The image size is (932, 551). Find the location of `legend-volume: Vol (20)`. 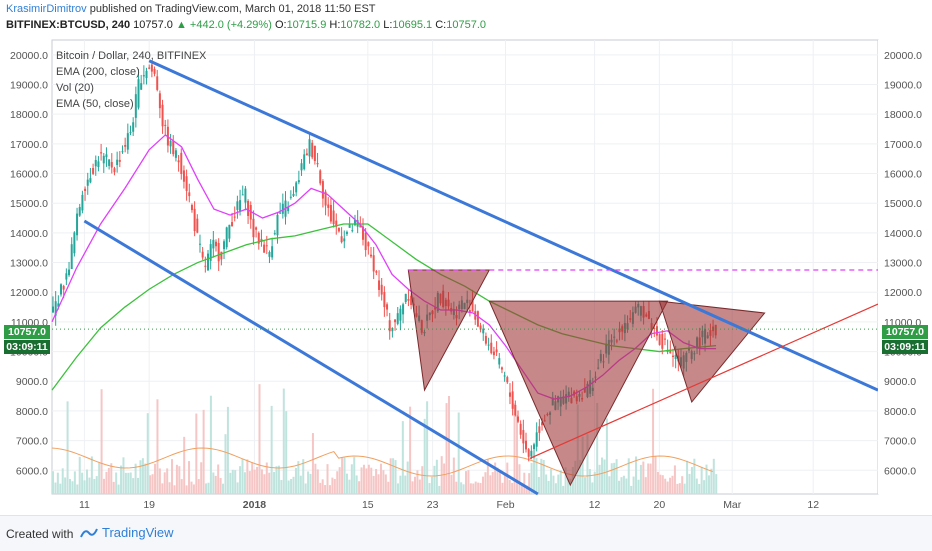

legend-volume: Vol (20) is located at coordinates (75, 88).